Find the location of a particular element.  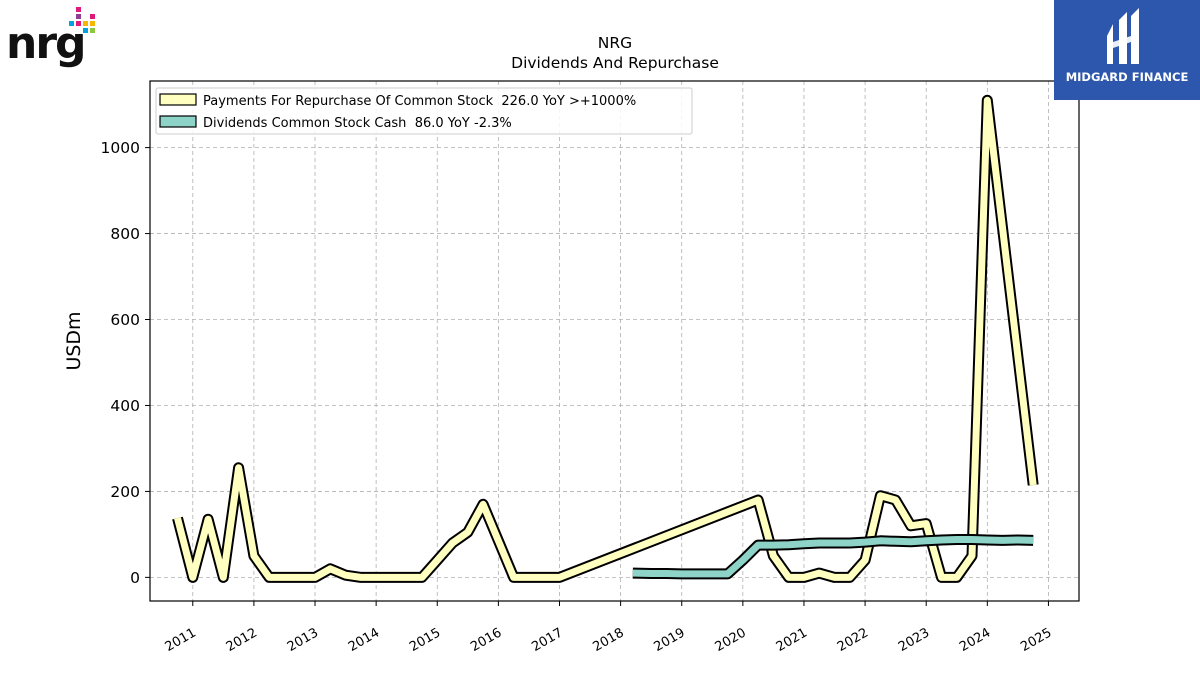

x-tick-label: 2023 is located at coordinates (914, 640).